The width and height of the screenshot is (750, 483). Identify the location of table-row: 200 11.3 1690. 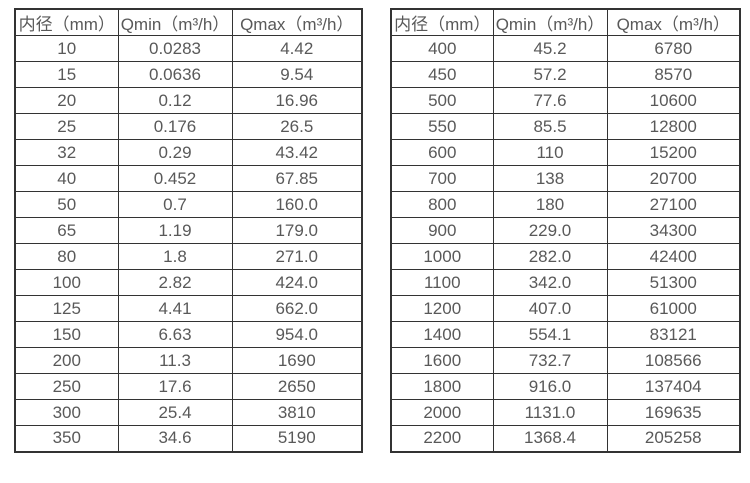
(188, 360).